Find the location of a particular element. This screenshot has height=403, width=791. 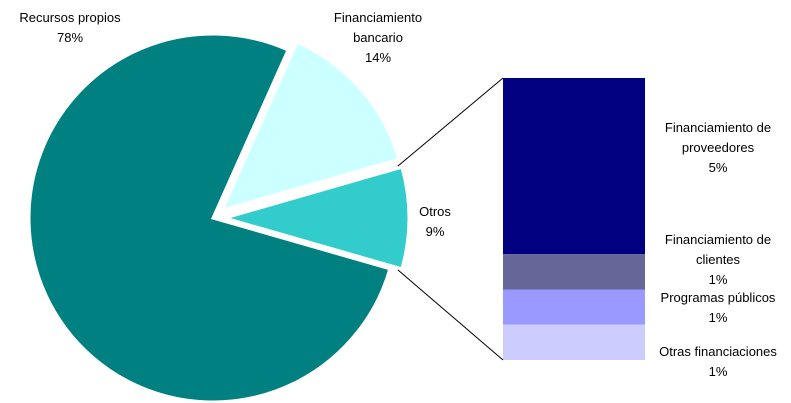

bar-label: Financiamiento de clientes 1% is located at coordinates (717, 260).